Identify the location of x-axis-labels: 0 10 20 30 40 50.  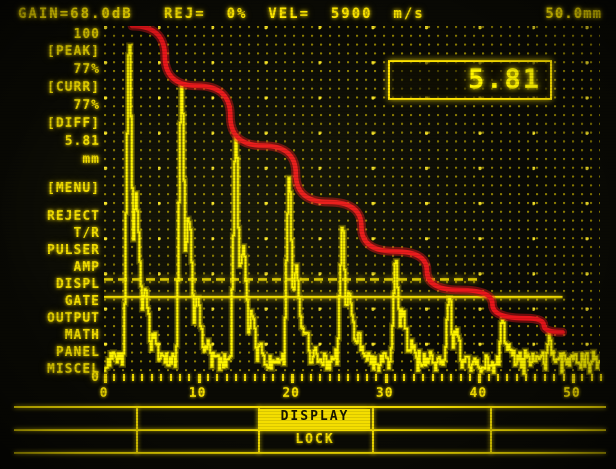
(350, 394).